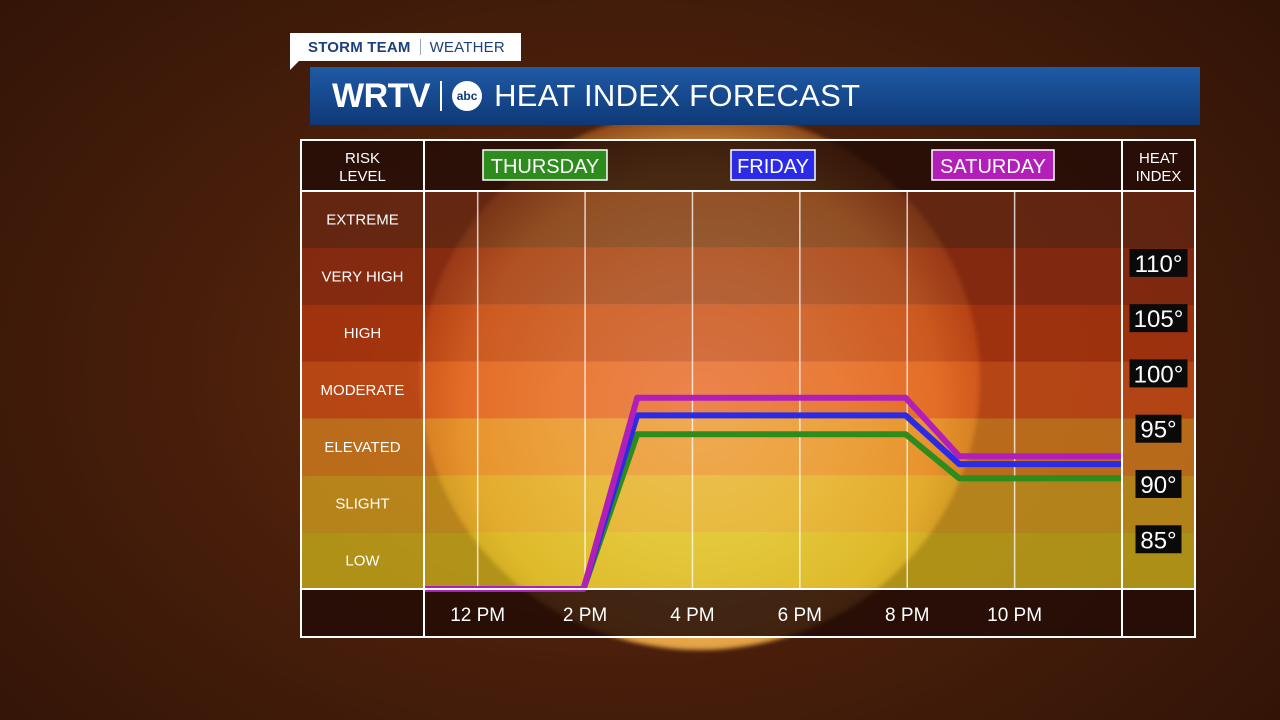  I want to click on legend-label-thursday: THURSDAY, so click(545, 167).